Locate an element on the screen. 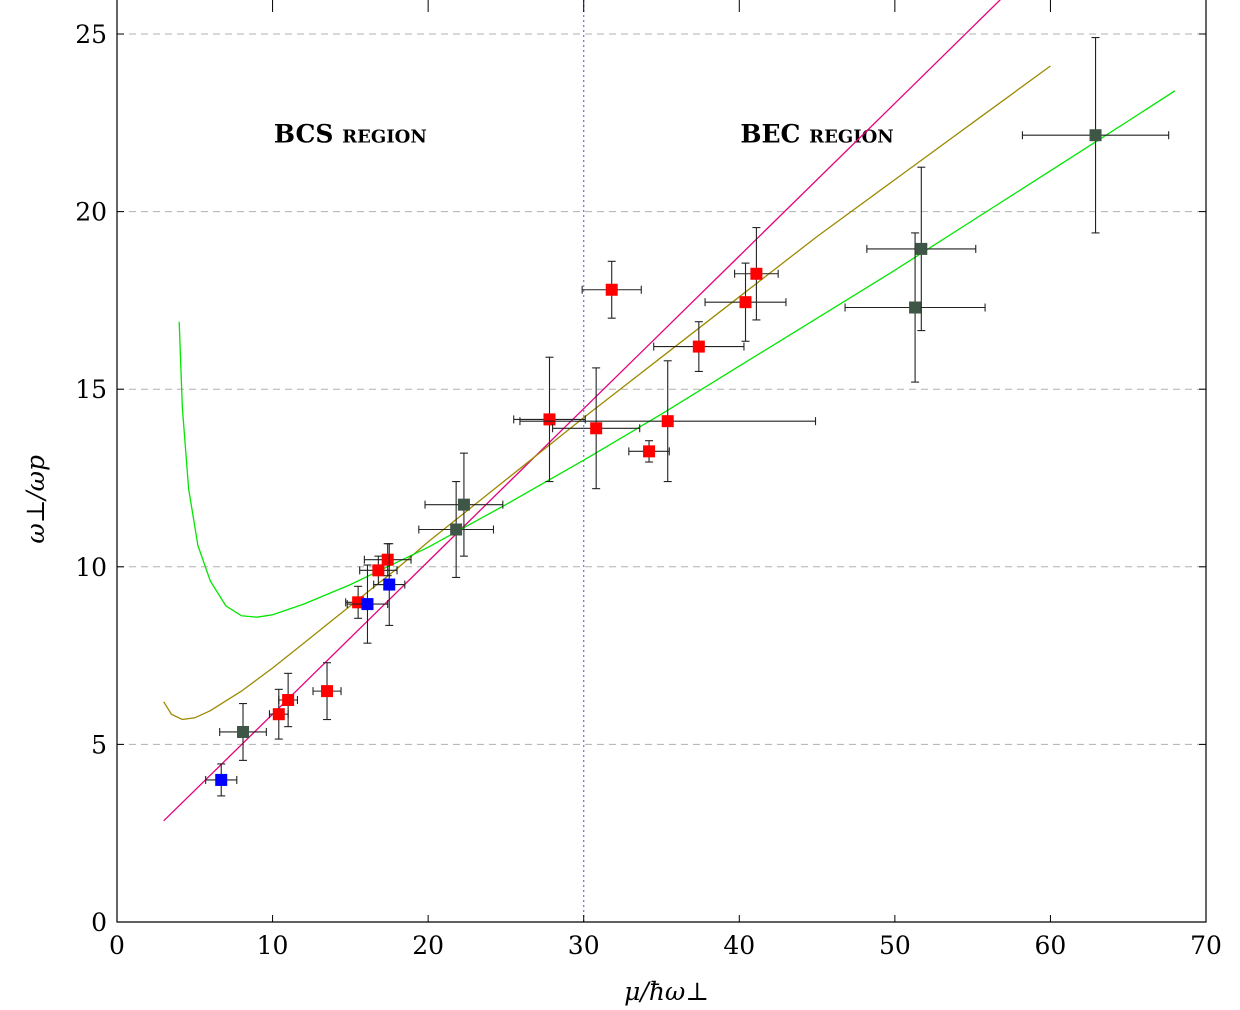 This screenshot has height=1010, width=1240. x-tick-label: 50 is located at coordinates (895, 945).